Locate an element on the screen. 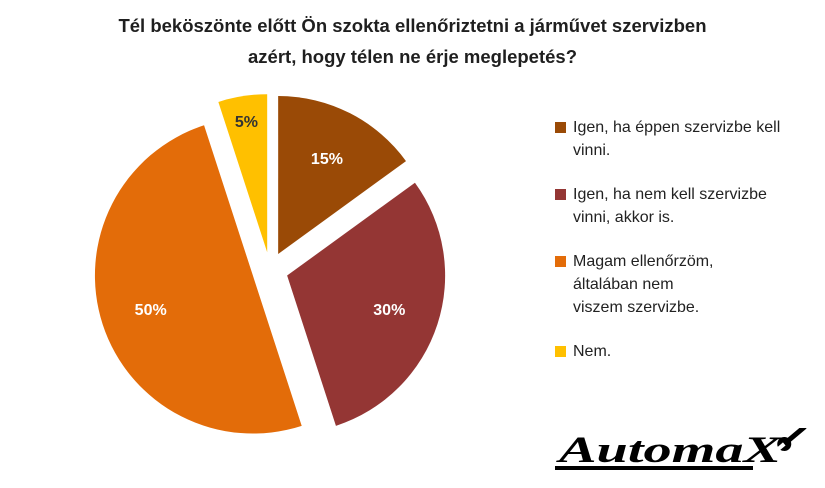 The height and width of the screenshot is (488, 825). data-label-igen-eppen: 15% is located at coordinates (327, 159).